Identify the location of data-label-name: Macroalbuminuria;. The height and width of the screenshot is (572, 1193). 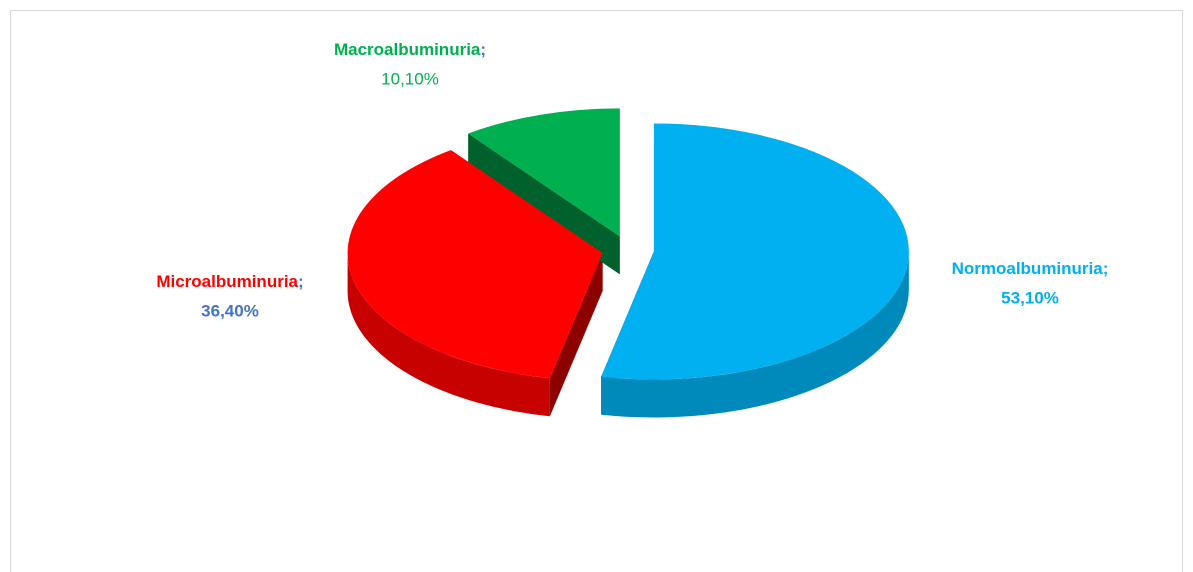
(410, 49).